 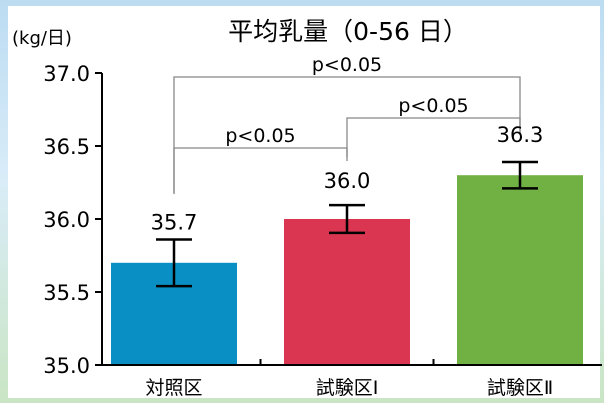 I want to click on x-tick-label-0: 対照区, so click(x=173, y=388).